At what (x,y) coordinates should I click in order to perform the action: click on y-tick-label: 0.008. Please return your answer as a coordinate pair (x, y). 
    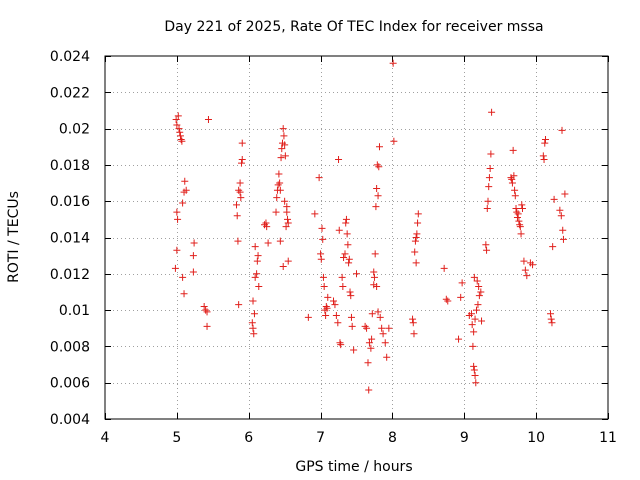
    Looking at the image, I should click on (70, 347).